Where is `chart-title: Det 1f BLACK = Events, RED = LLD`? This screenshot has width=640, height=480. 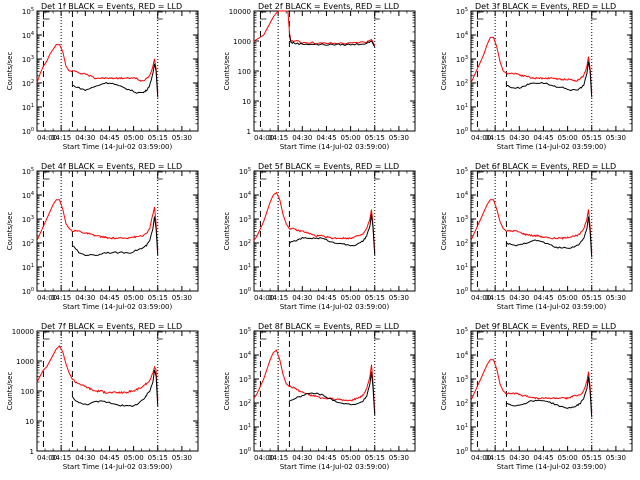
chart-title: Det 1f BLACK = Events, RED = LLD is located at coordinates (111, 6).